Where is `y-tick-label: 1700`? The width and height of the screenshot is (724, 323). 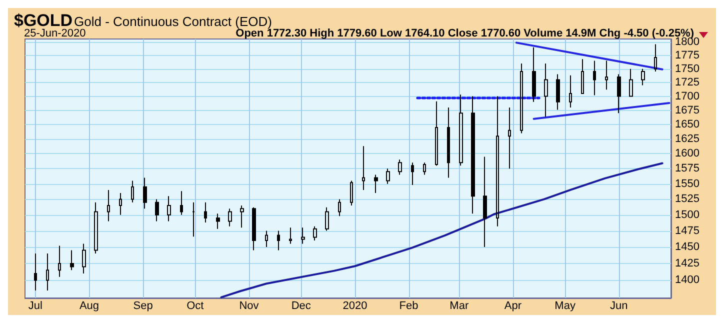 y-tick-label: 1700 is located at coordinates (687, 96).